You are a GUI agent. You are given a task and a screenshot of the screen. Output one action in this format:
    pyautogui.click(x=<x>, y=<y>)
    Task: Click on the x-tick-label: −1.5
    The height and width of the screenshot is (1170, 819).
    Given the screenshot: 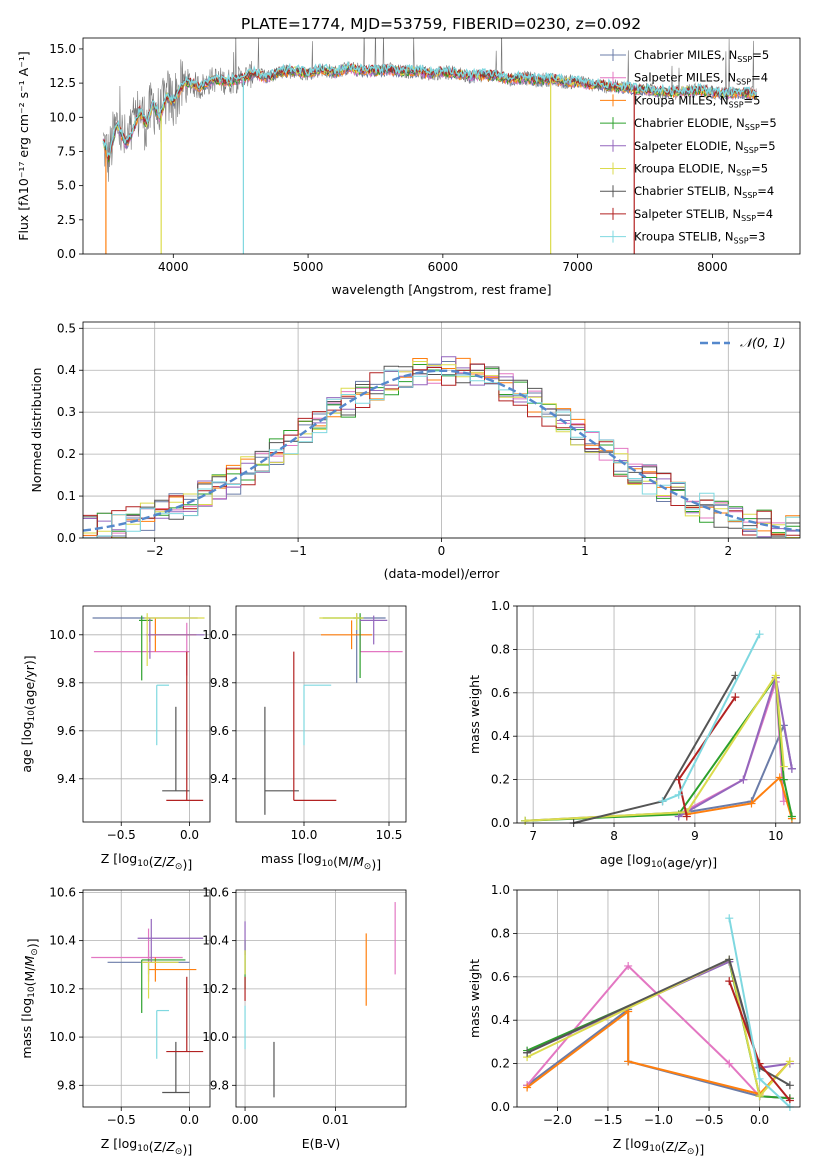 What is the action you would take?
    pyautogui.click(x=607, y=1120)
    